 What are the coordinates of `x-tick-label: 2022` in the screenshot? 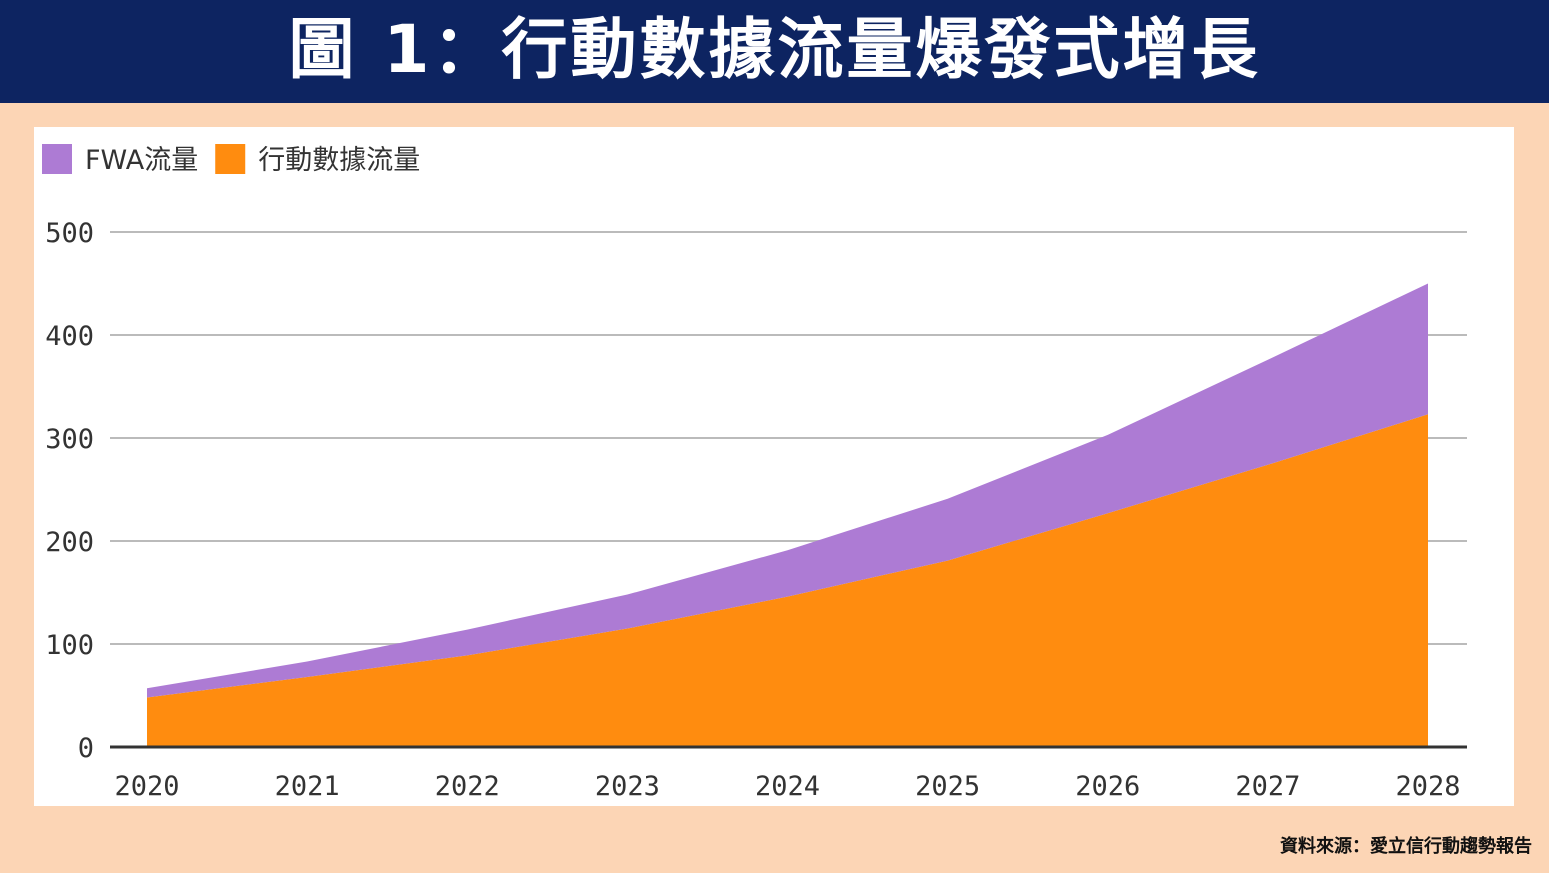 It's located at (467, 786).